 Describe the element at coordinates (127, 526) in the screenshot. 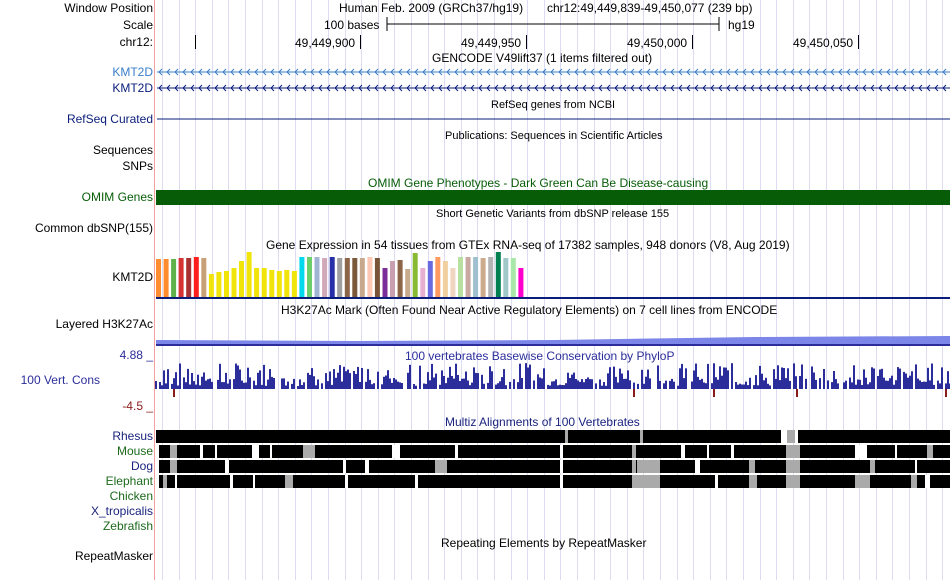

I see `multiz-species-label: Zebrafish` at that location.